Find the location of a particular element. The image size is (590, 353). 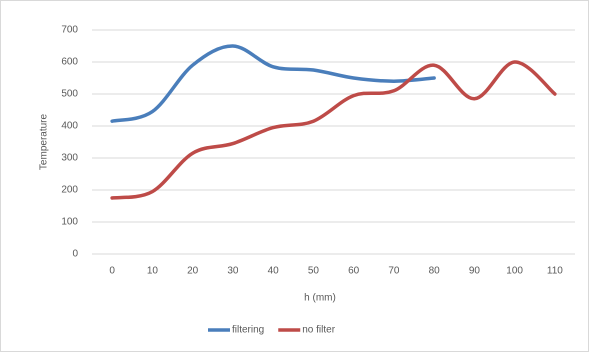

x-tick-label: 100 is located at coordinates (514, 271).